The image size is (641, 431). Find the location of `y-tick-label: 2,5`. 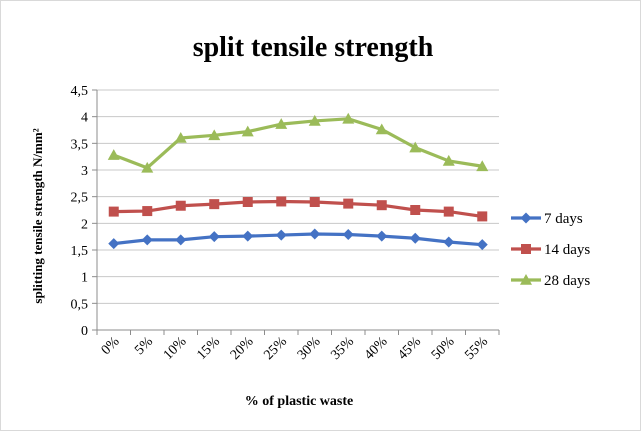

y-tick-label: 2,5 is located at coordinates (80, 198).